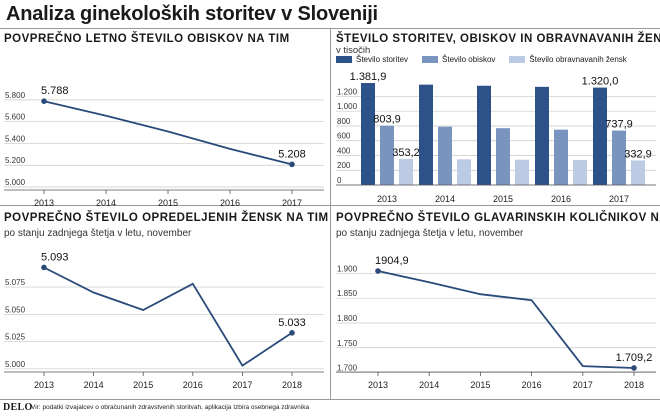 Image resolution: width=660 pixels, height=416 pixels. Describe the element at coordinates (15, 95) in the screenshot. I see `y-tick-label: 5.800` at that location.